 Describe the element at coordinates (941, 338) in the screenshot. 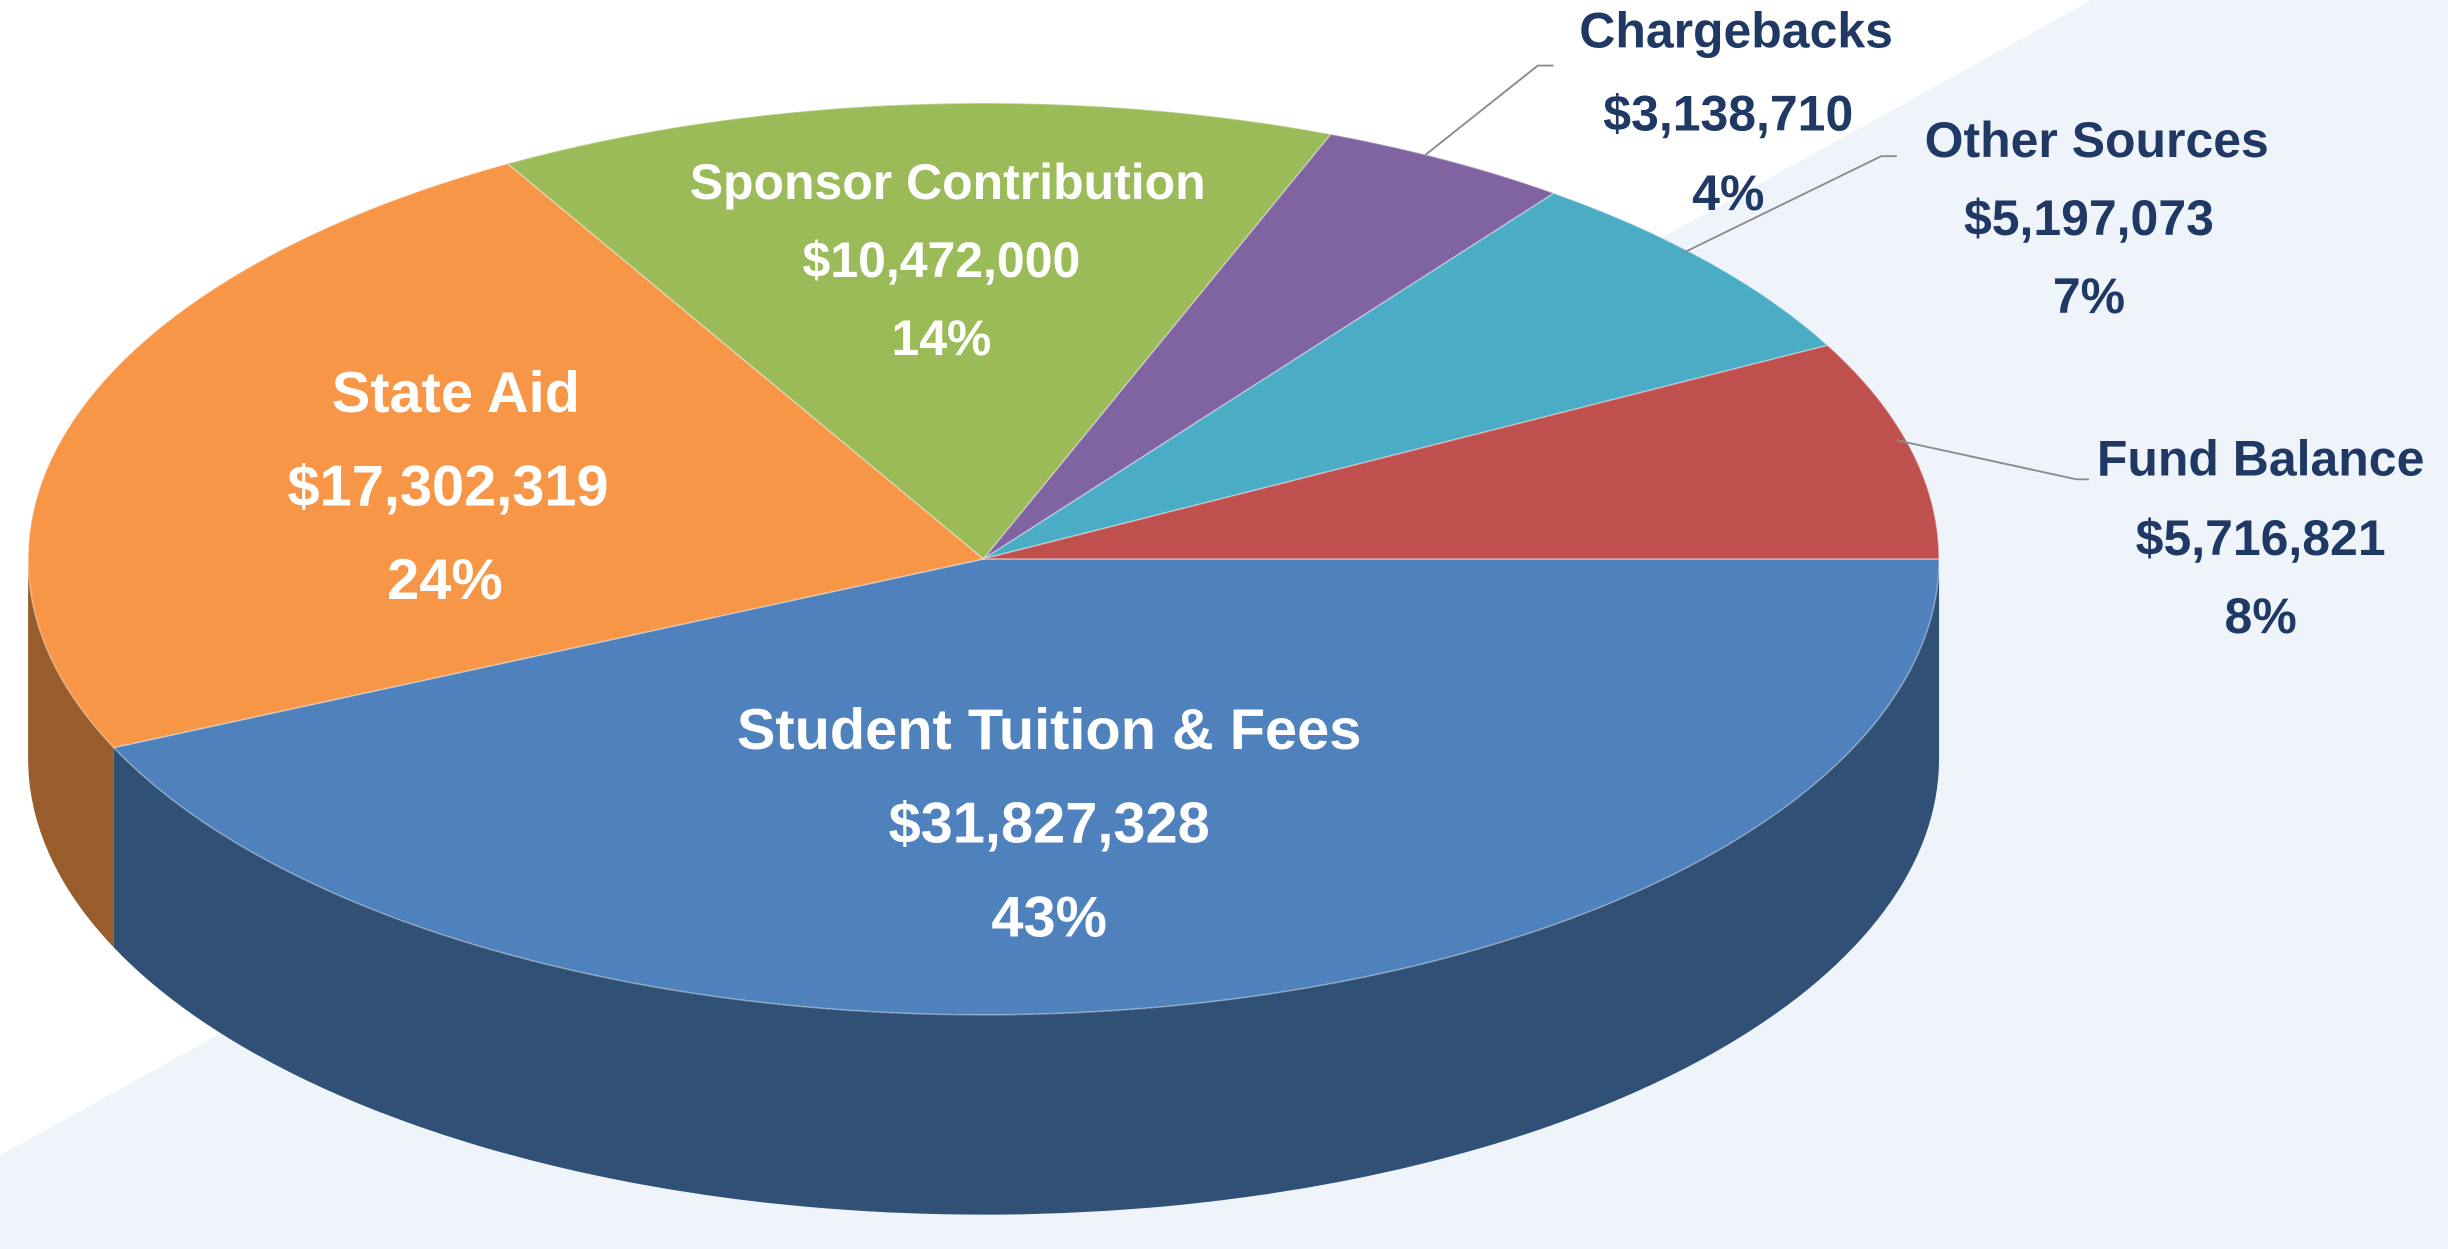

I see `percent-label: 14%` at that location.